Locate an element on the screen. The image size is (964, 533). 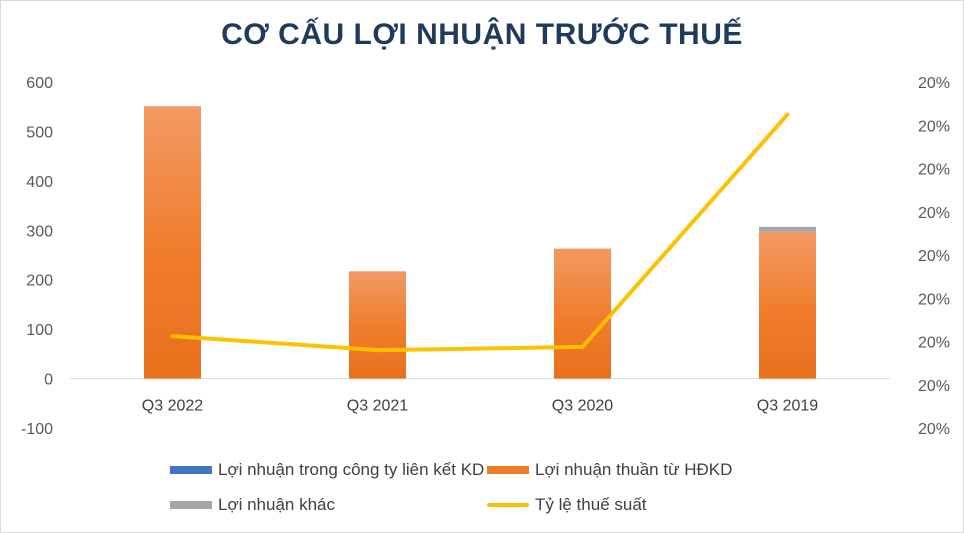
category-label: Q3 2021 is located at coordinates (377, 406).